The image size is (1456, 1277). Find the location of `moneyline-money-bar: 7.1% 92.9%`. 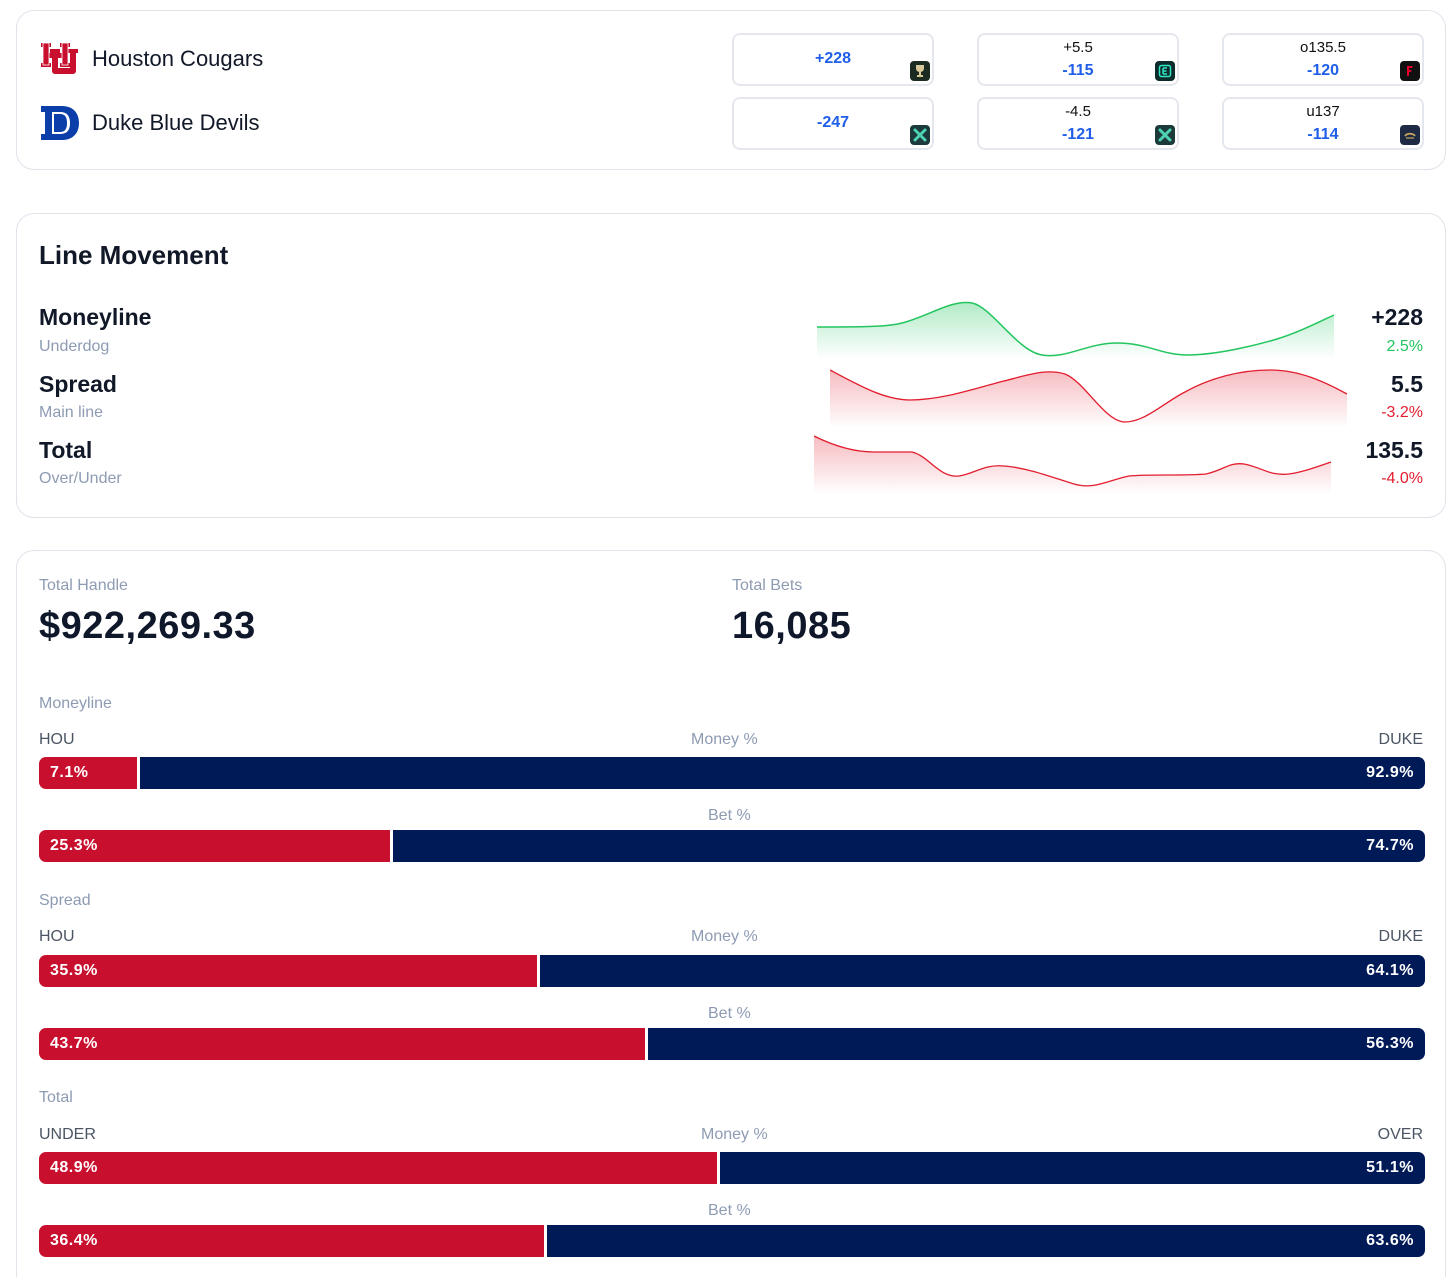

moneyline-money-bar: 7.1% 92.9% is located at coordinates (732, 773).